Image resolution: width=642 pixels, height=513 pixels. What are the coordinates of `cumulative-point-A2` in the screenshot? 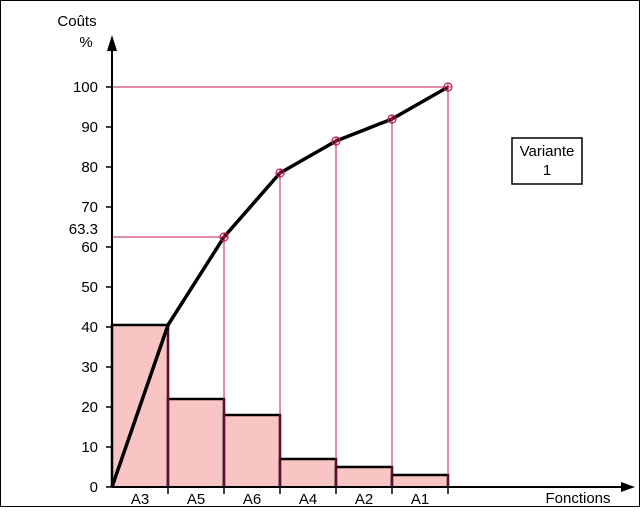 It's located at (392, 119).